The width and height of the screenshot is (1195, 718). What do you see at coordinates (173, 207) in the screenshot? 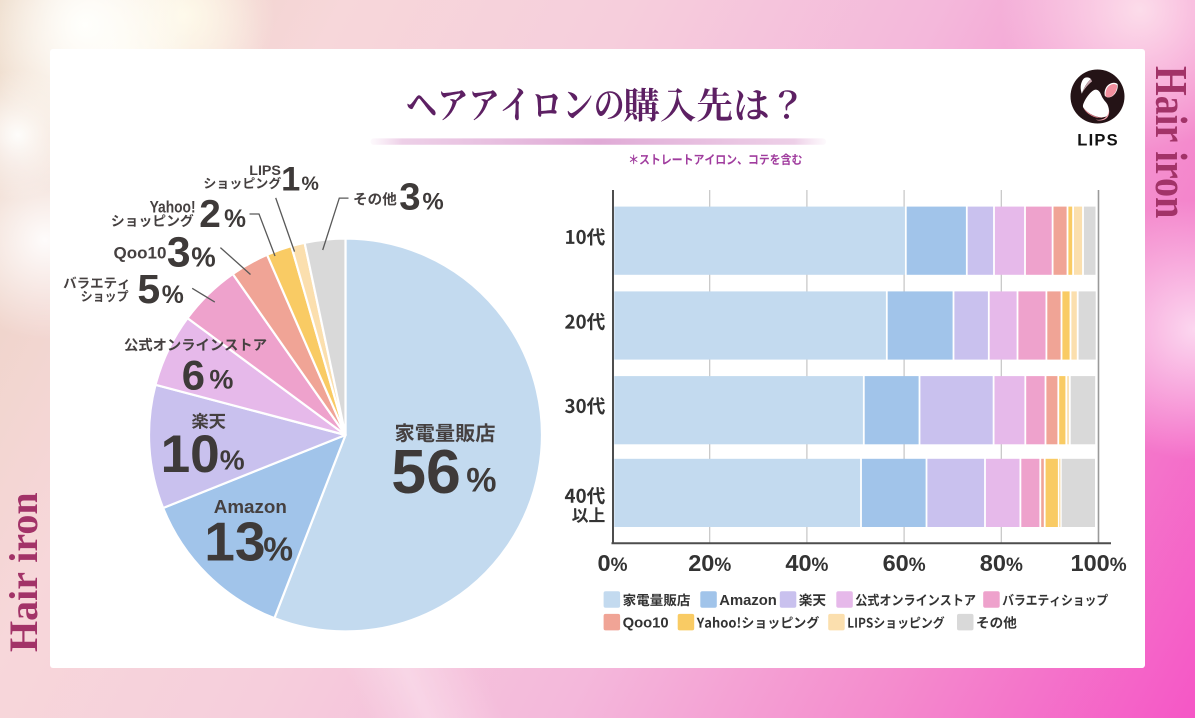
I see `svg-text: Yahoo!` at bounding box center [173, 207].